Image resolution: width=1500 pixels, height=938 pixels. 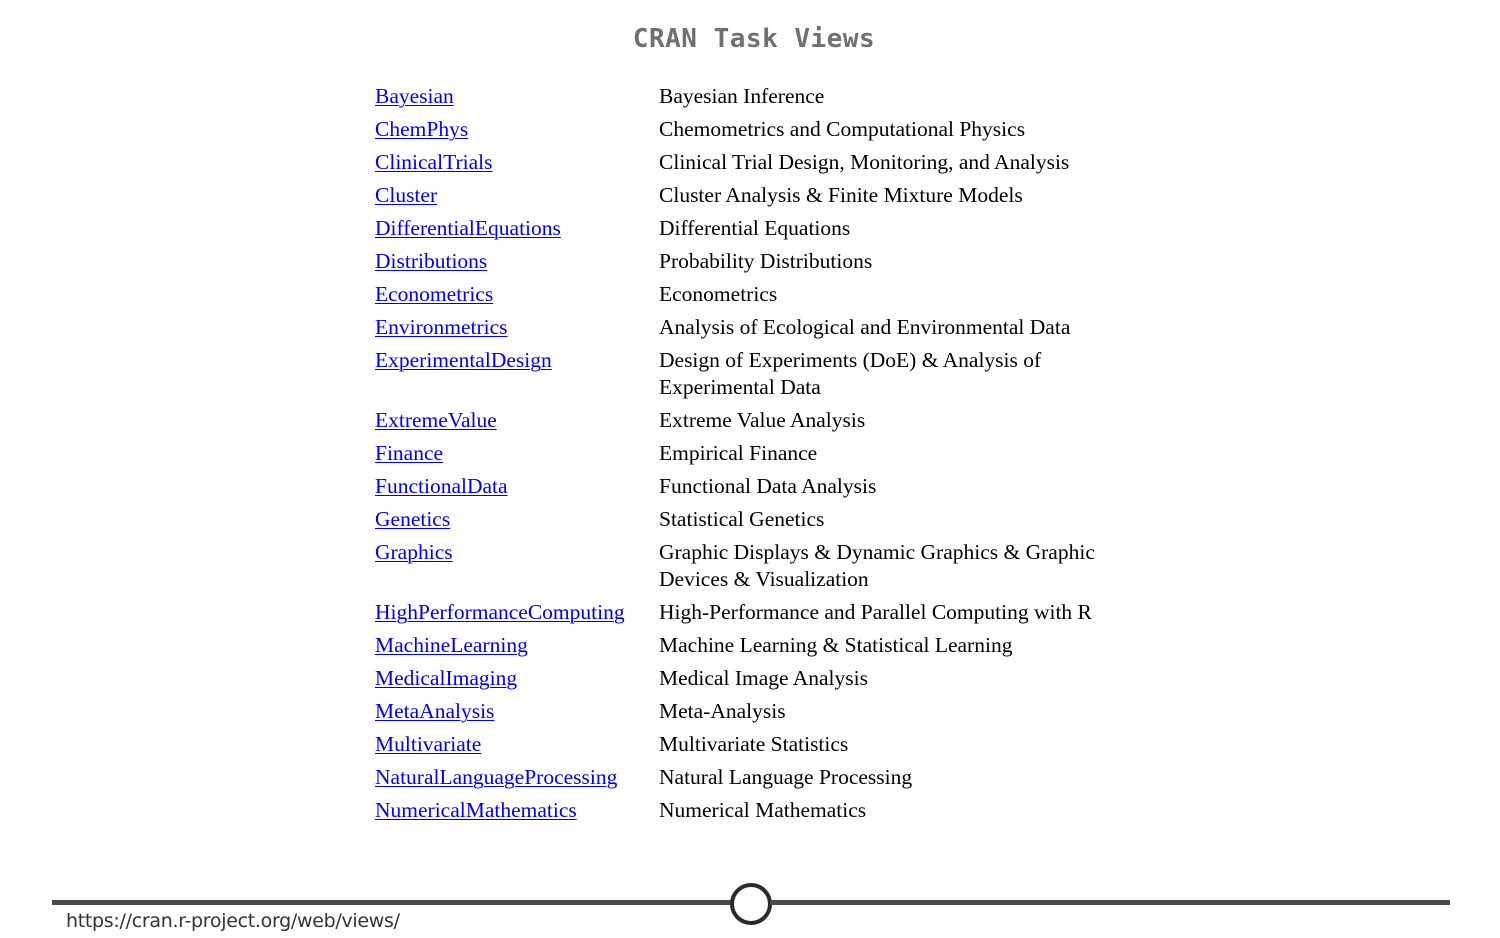 What do you see at coordinates (476, 810) in the screenshot?
I see `task-view-link: NumericalMathematics` at bounding box center [476, 810].